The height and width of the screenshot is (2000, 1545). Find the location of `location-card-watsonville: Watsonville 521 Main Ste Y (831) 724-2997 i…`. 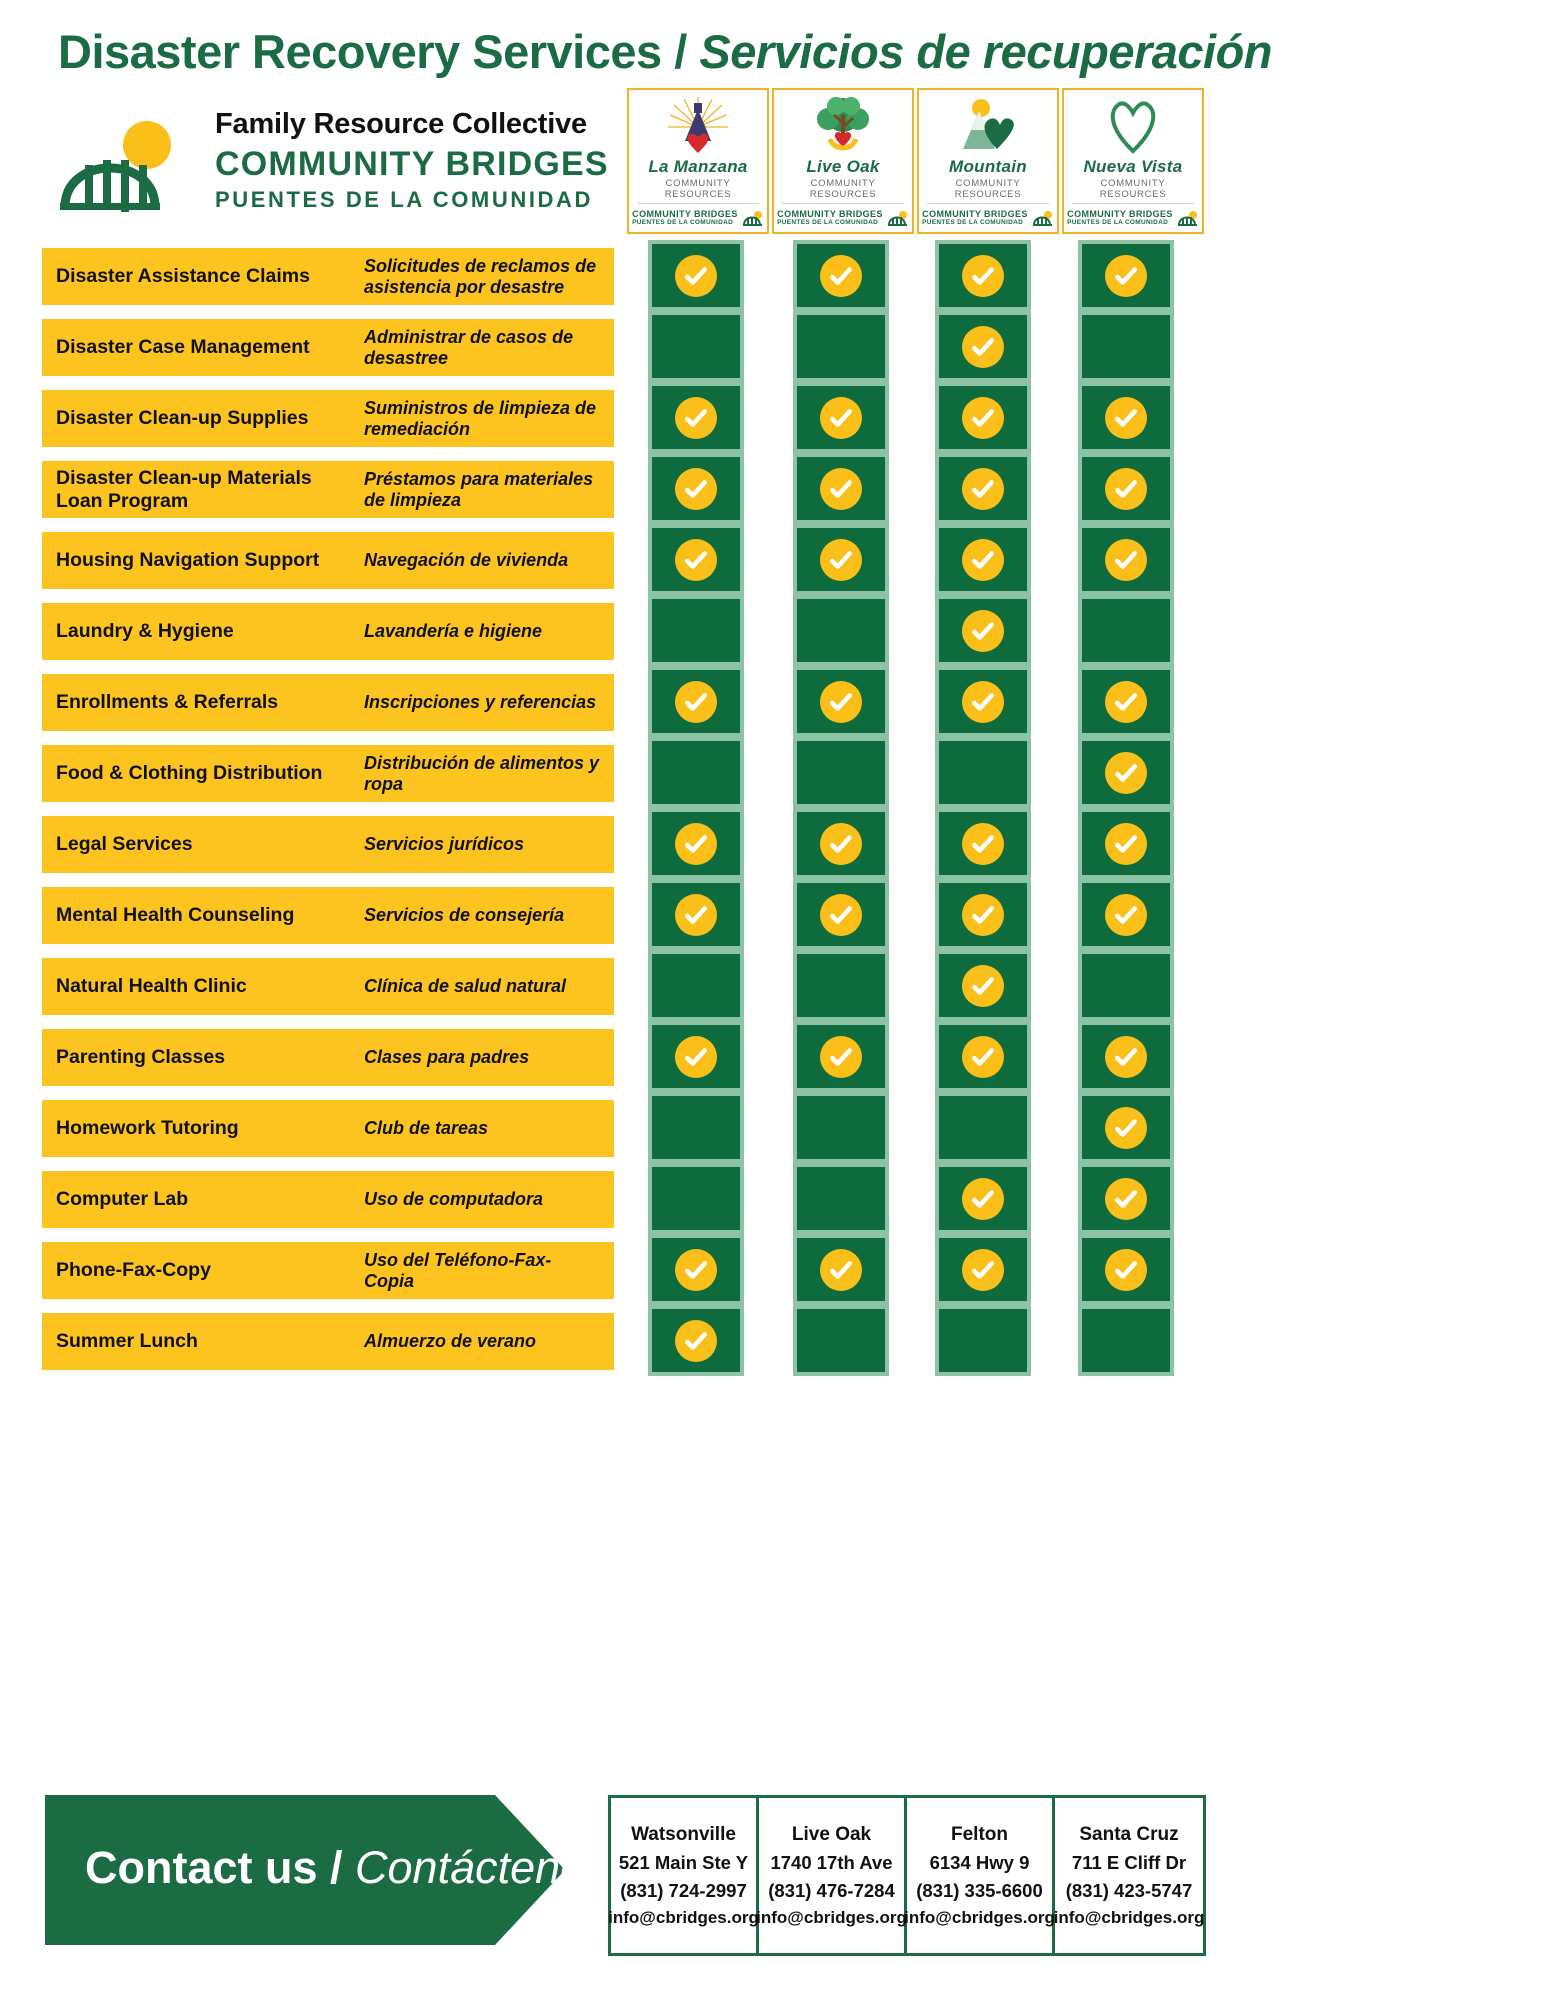

location-card-watsonville: Watsonville 521 Main Ste Y (831) 724-2997 i… is located at coordinates (683, 1875).